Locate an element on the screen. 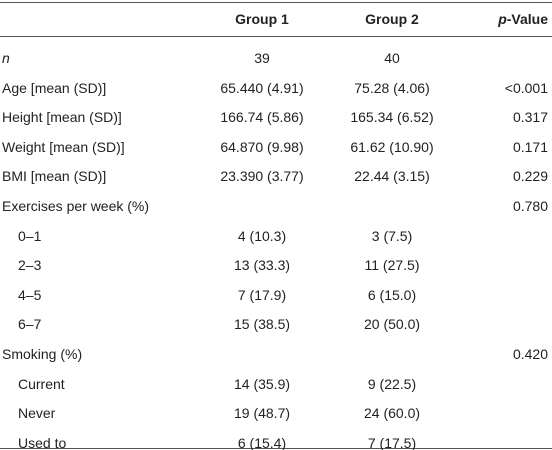 This screenshot has width=552, height=450. group1-cell: 39 is located at coordinates (262, 58).